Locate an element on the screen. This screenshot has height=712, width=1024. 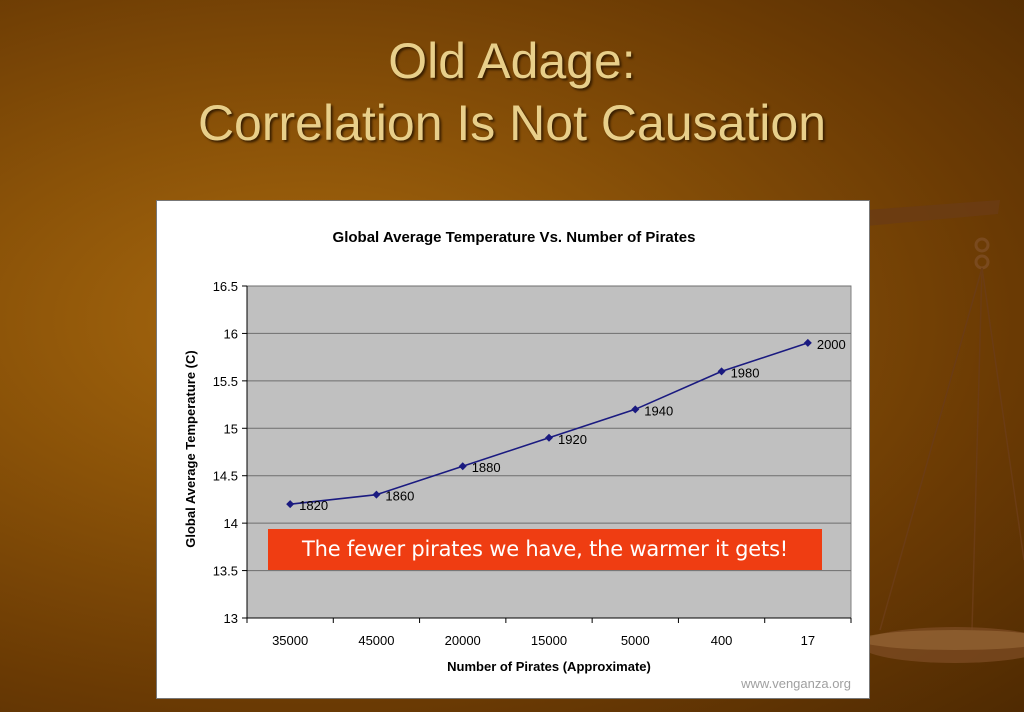
y-tick-label: 14.5 is located at coordinates (225, 476).